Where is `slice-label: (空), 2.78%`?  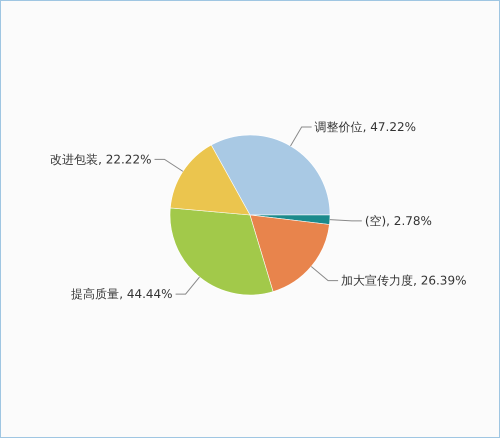 slice-label: (空), 2.78% is located at coordinates (398, 221).